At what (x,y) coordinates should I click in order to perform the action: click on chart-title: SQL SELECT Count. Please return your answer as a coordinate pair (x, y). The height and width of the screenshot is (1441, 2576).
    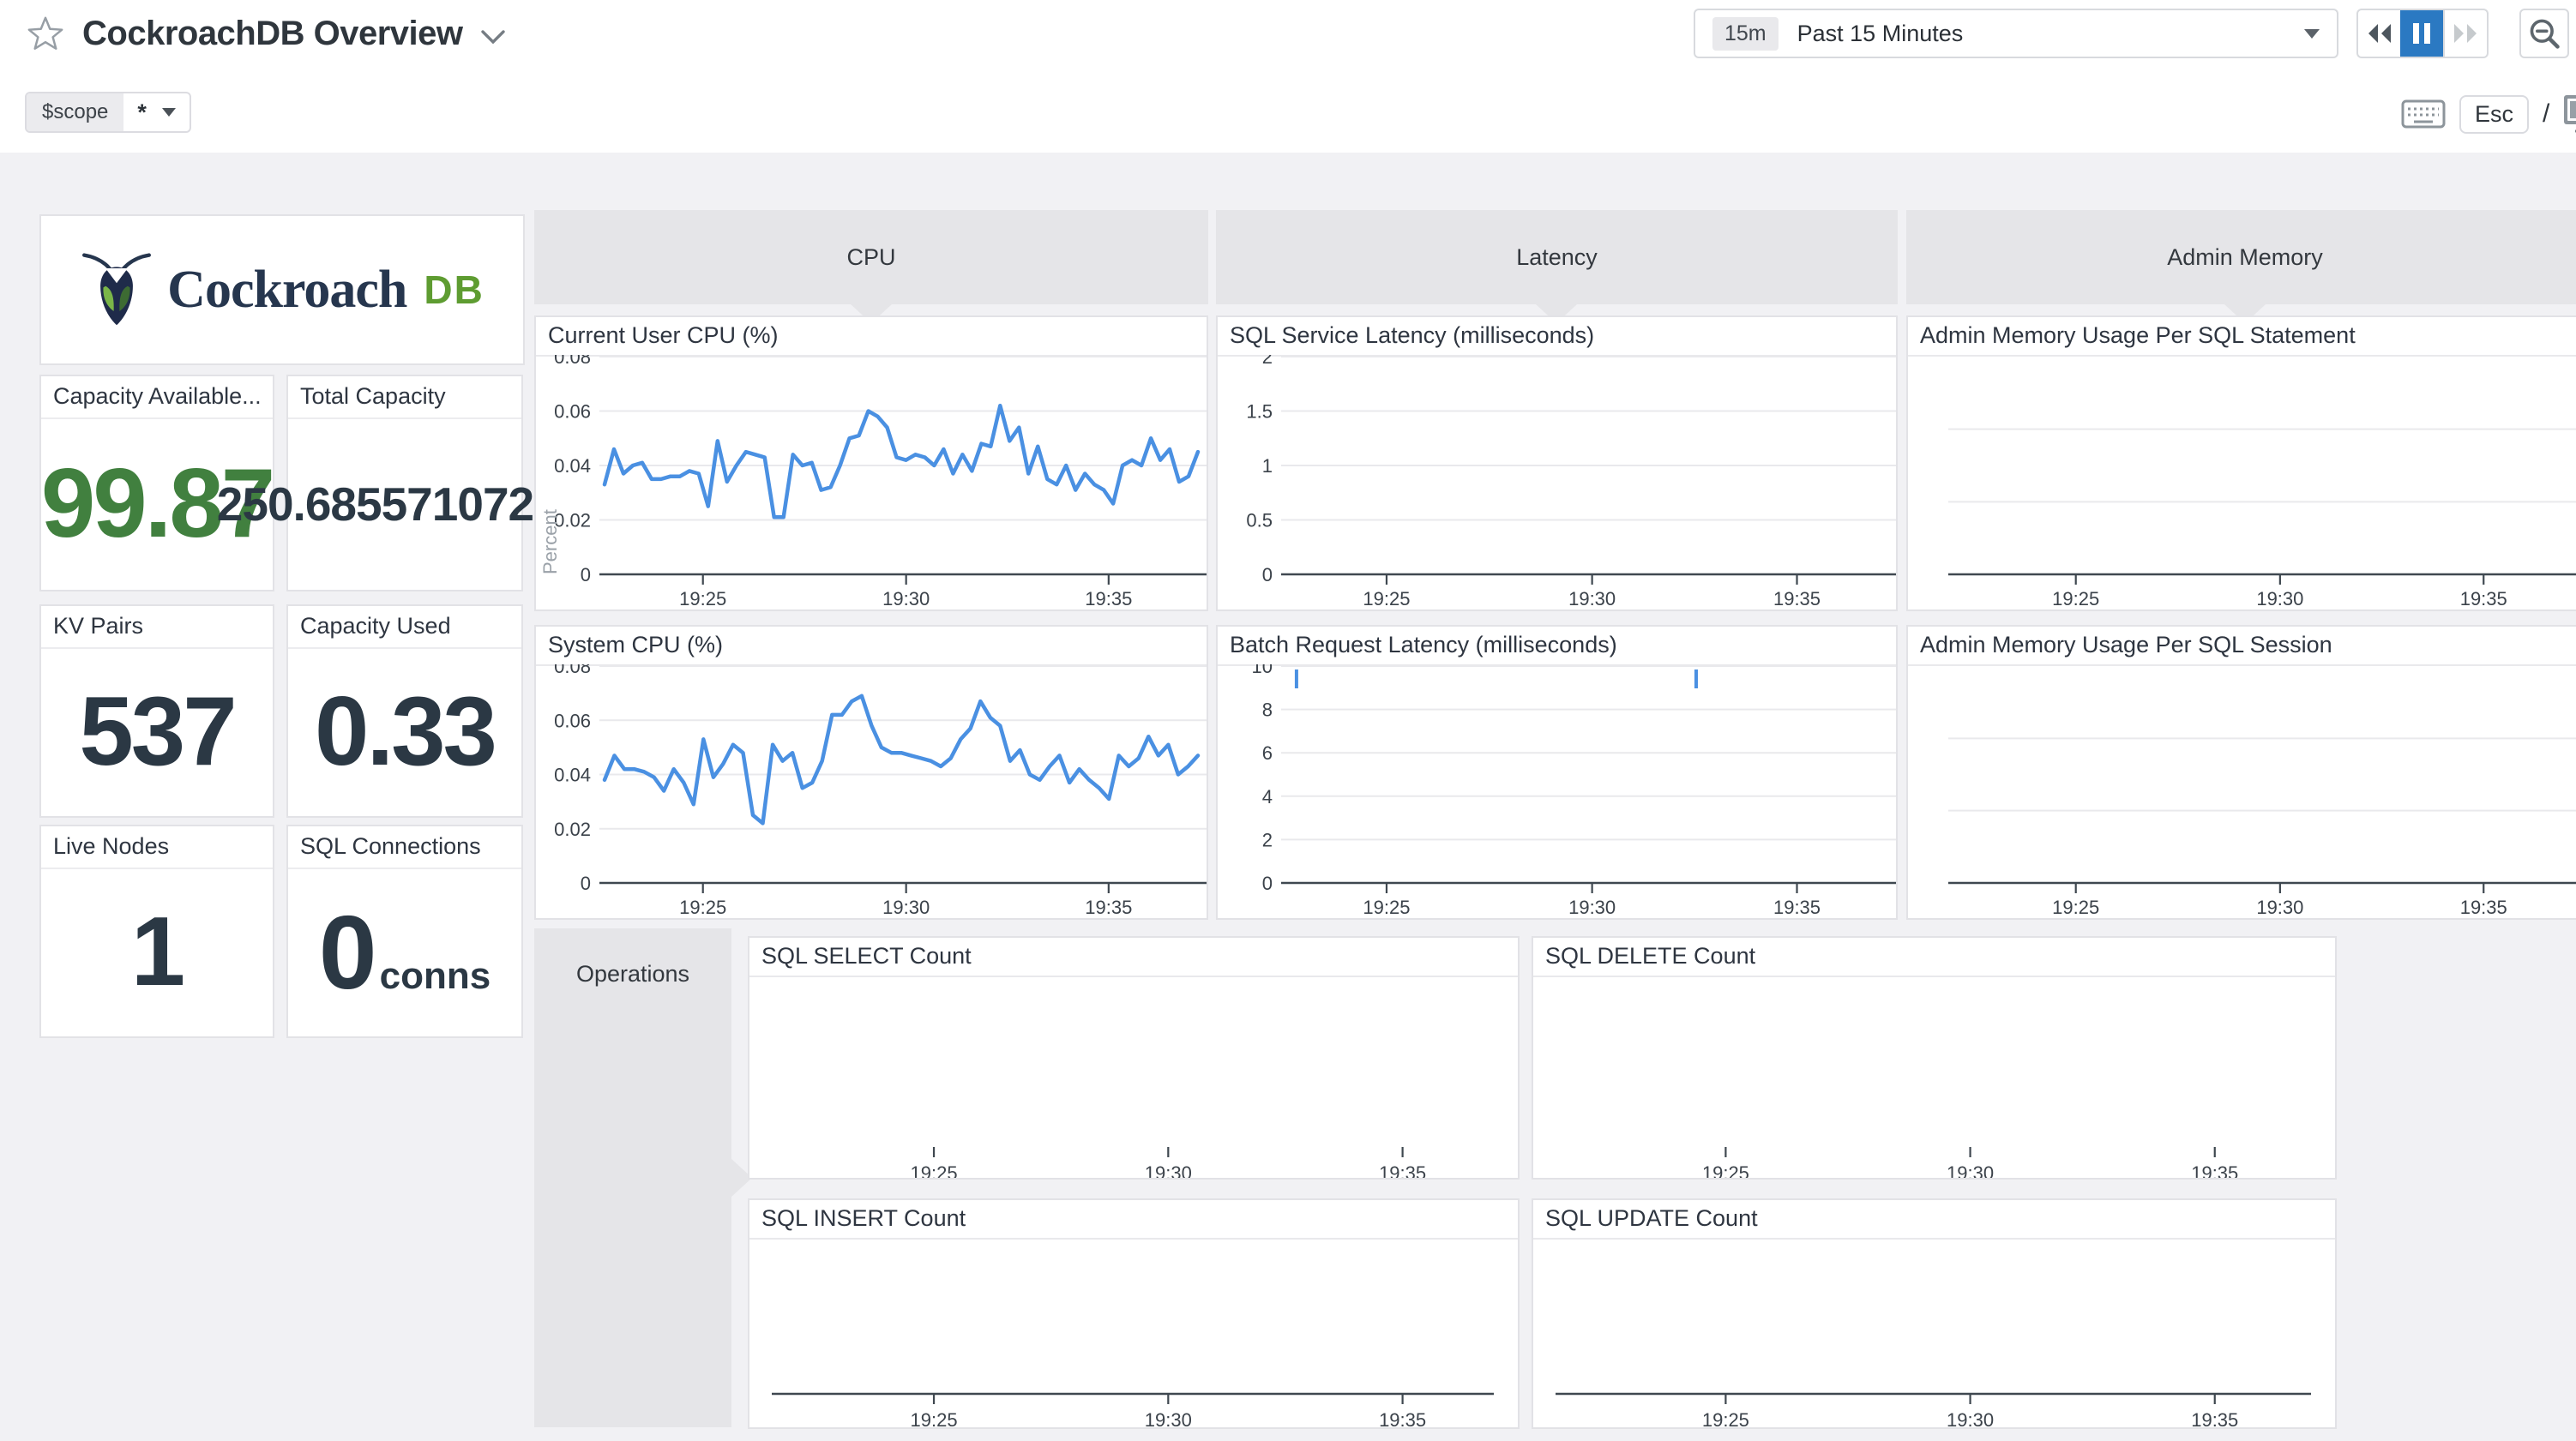
    Looking at the image, I should click on (1133, 957).